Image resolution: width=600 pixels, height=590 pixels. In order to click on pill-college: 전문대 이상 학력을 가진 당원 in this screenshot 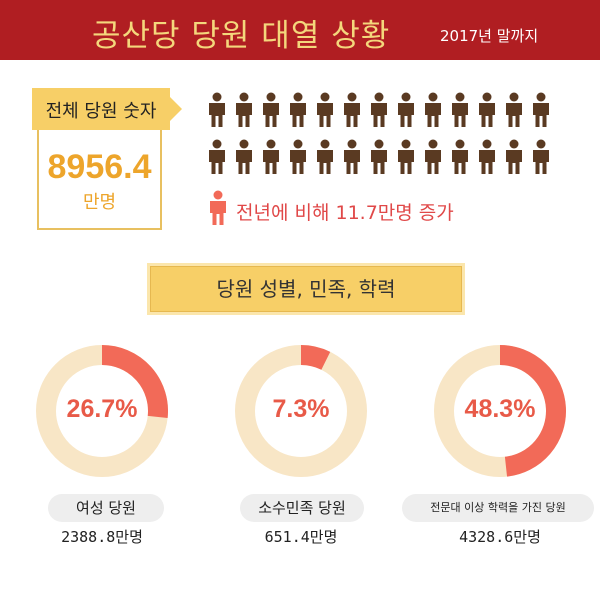, I will do `click(498, 508)`.